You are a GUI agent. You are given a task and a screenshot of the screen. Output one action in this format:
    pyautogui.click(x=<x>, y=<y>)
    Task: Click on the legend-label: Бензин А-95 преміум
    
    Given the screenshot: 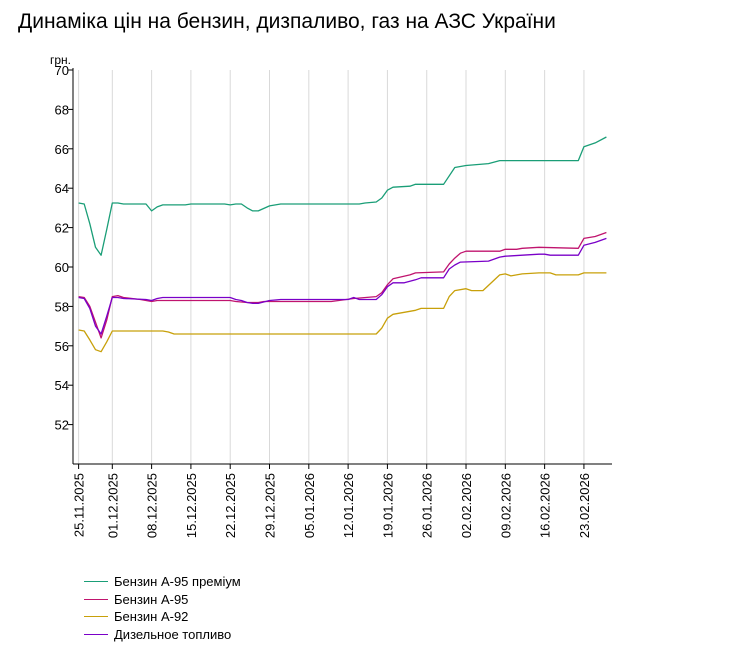 What is the action you would take?
    pyautogui.click(x=177, y=582)
    